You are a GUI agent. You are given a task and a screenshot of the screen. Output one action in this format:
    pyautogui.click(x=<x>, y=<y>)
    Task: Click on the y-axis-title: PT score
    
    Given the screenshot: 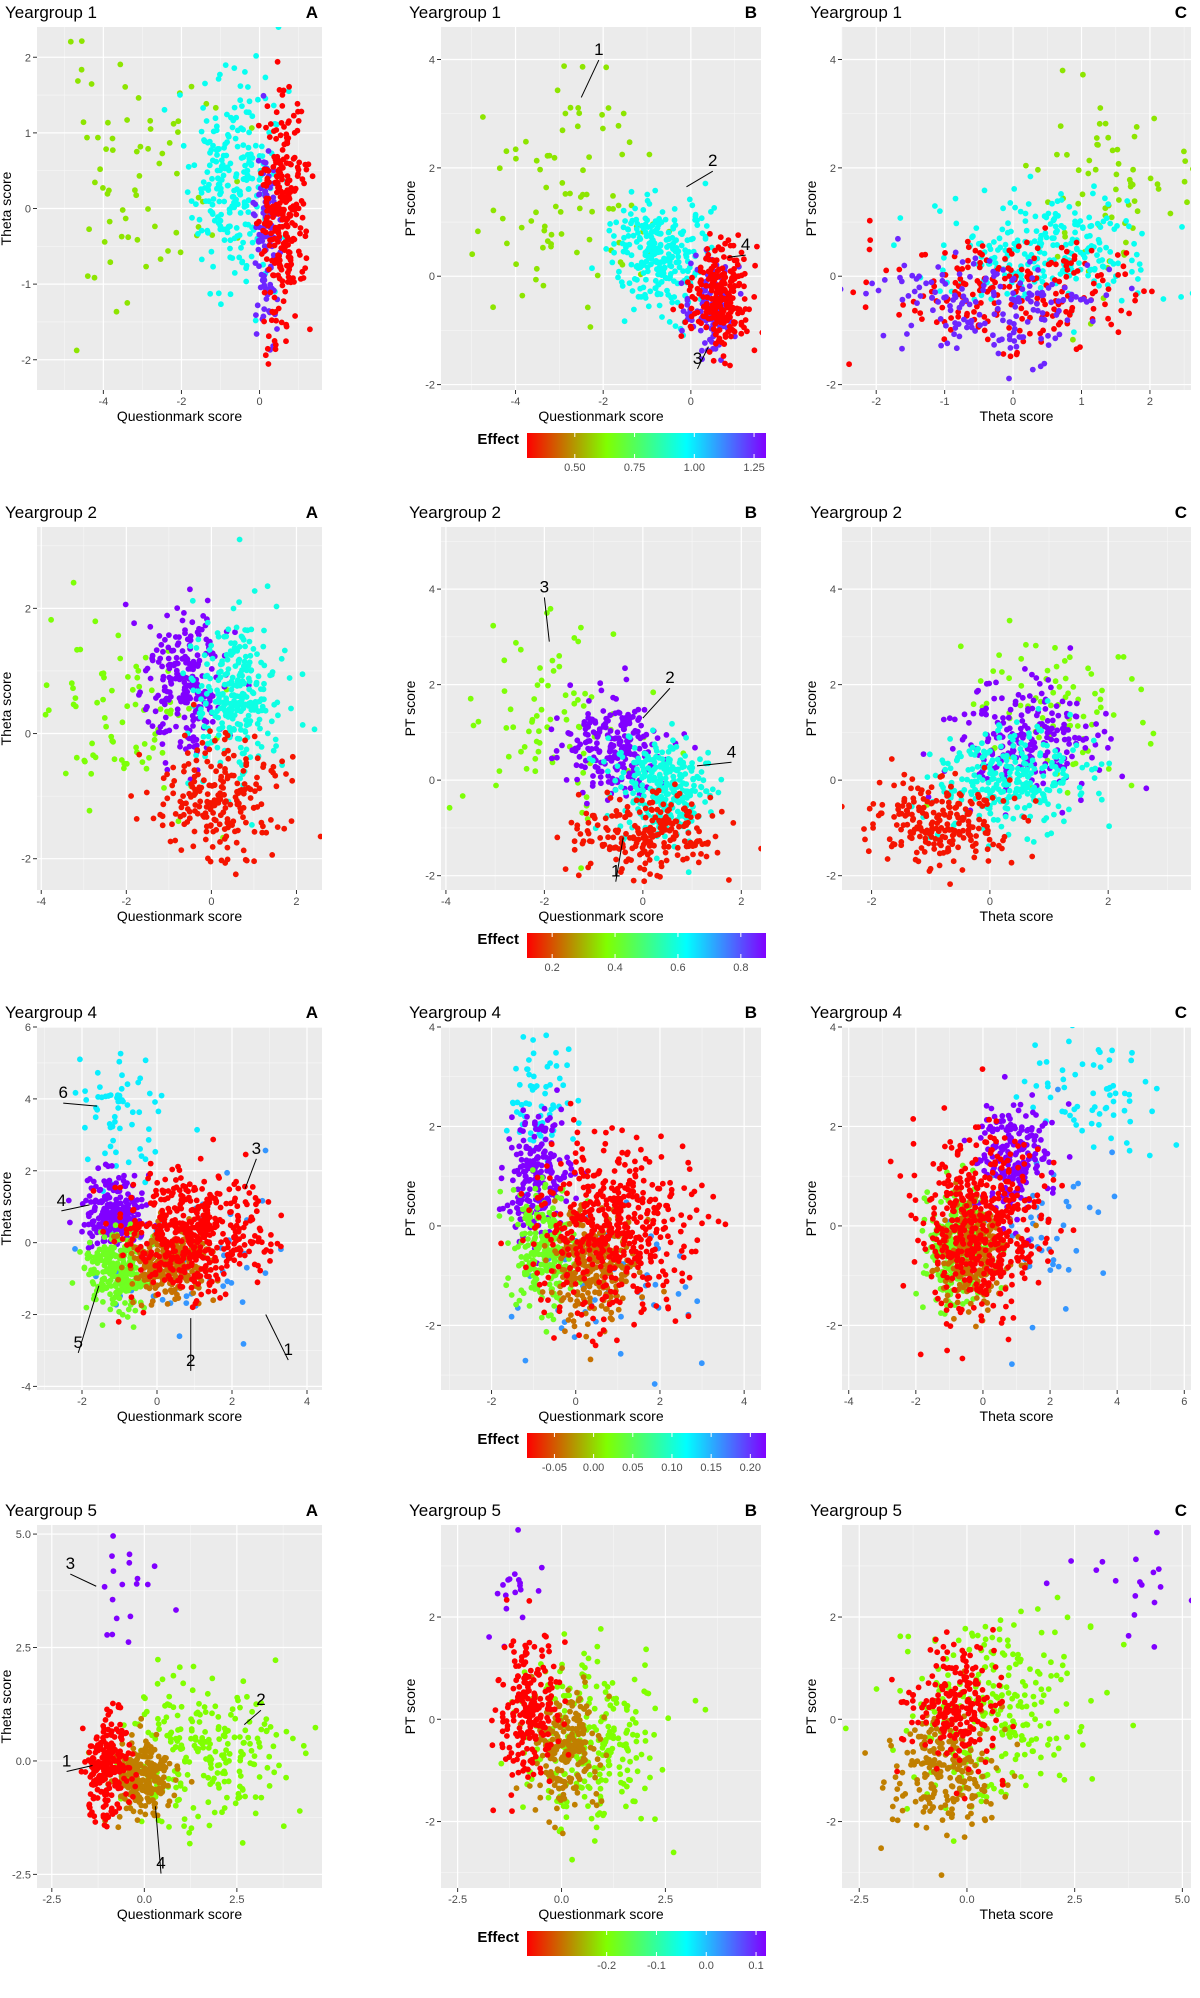 What is the action you would take?
    pyautogui.click(x=811, y=708)
    